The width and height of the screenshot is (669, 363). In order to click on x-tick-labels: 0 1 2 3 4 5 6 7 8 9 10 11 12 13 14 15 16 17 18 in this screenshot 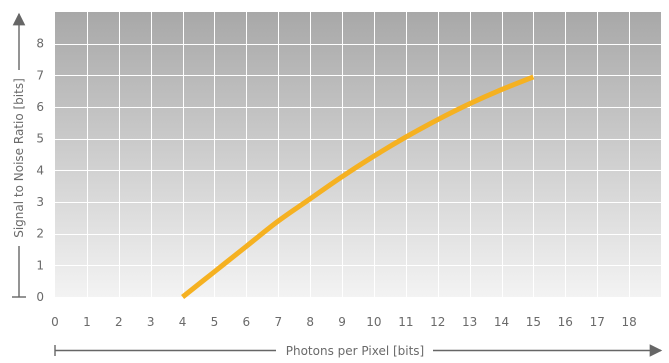, I will do `click(344, 322)`.